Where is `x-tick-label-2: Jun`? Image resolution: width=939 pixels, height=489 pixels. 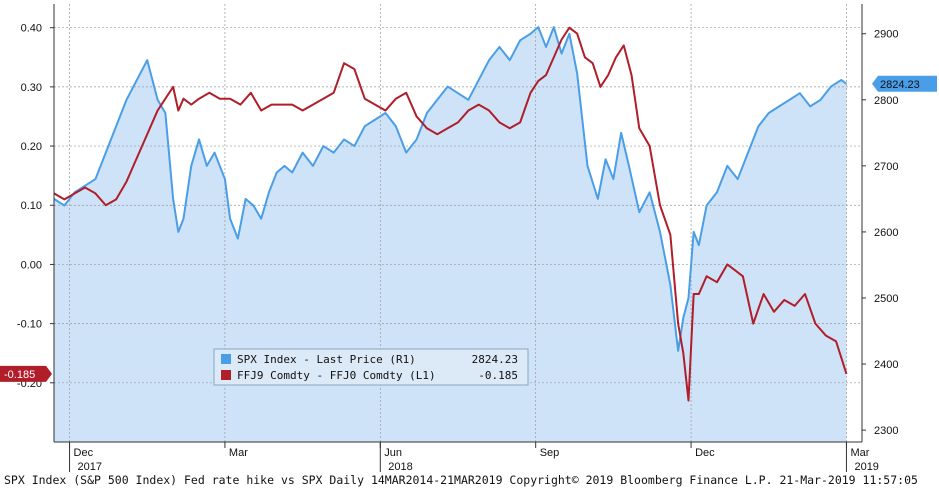
x-tick-label-2: Jun is located at coordinates (393, 453).